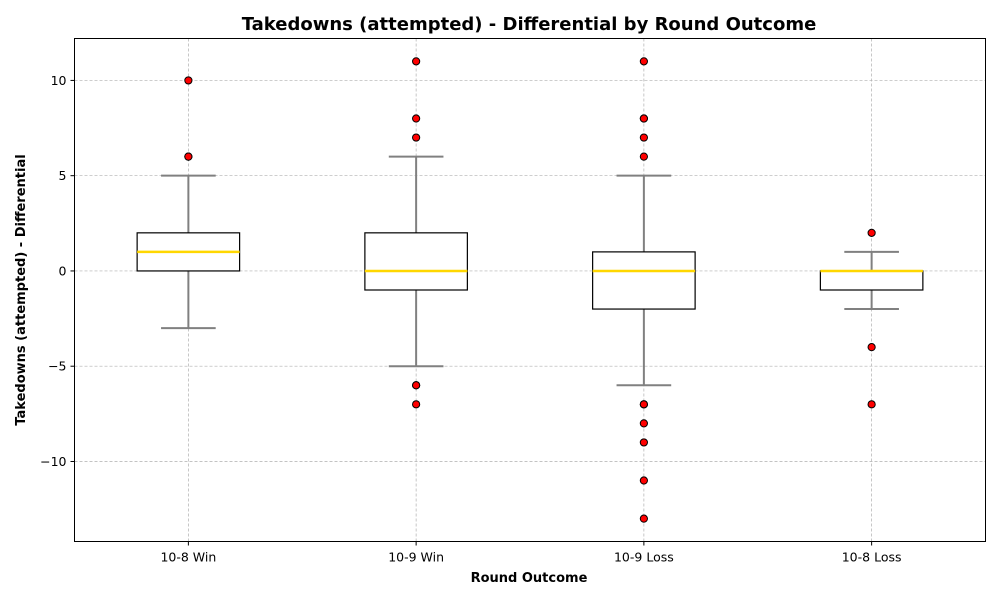  Describe the element at coordinates (63, 175) in the screenshot. I see `y-tick-label: 5` at that location.